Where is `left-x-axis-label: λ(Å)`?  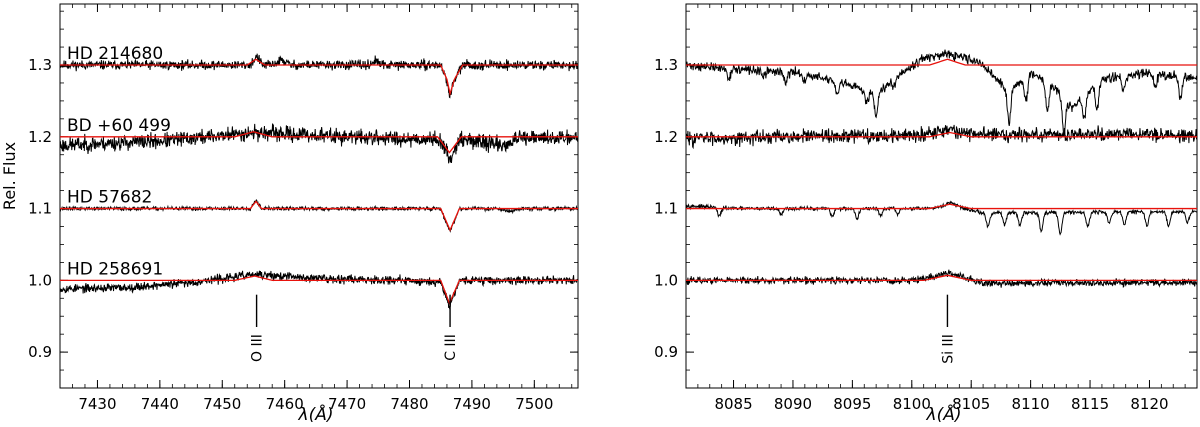
left-x-axis-label: λ(Å) is located at coordinates (316, 414).